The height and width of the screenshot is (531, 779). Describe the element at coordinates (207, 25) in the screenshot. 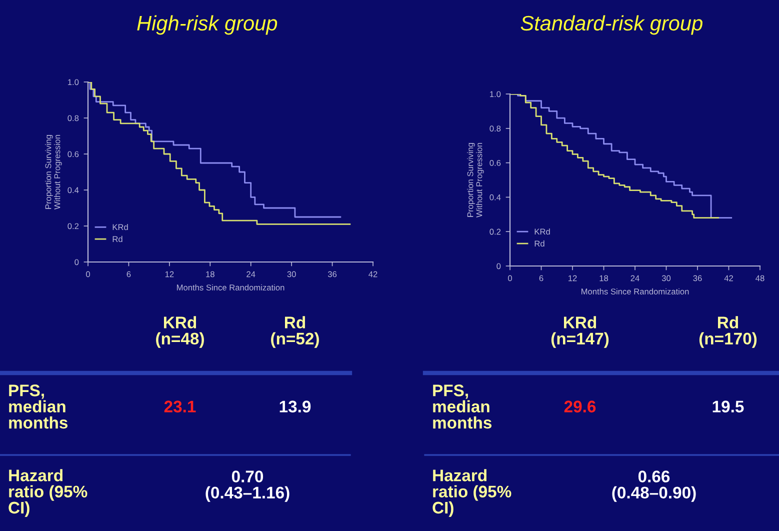

I see `chart-title: High-risk group` at that location.